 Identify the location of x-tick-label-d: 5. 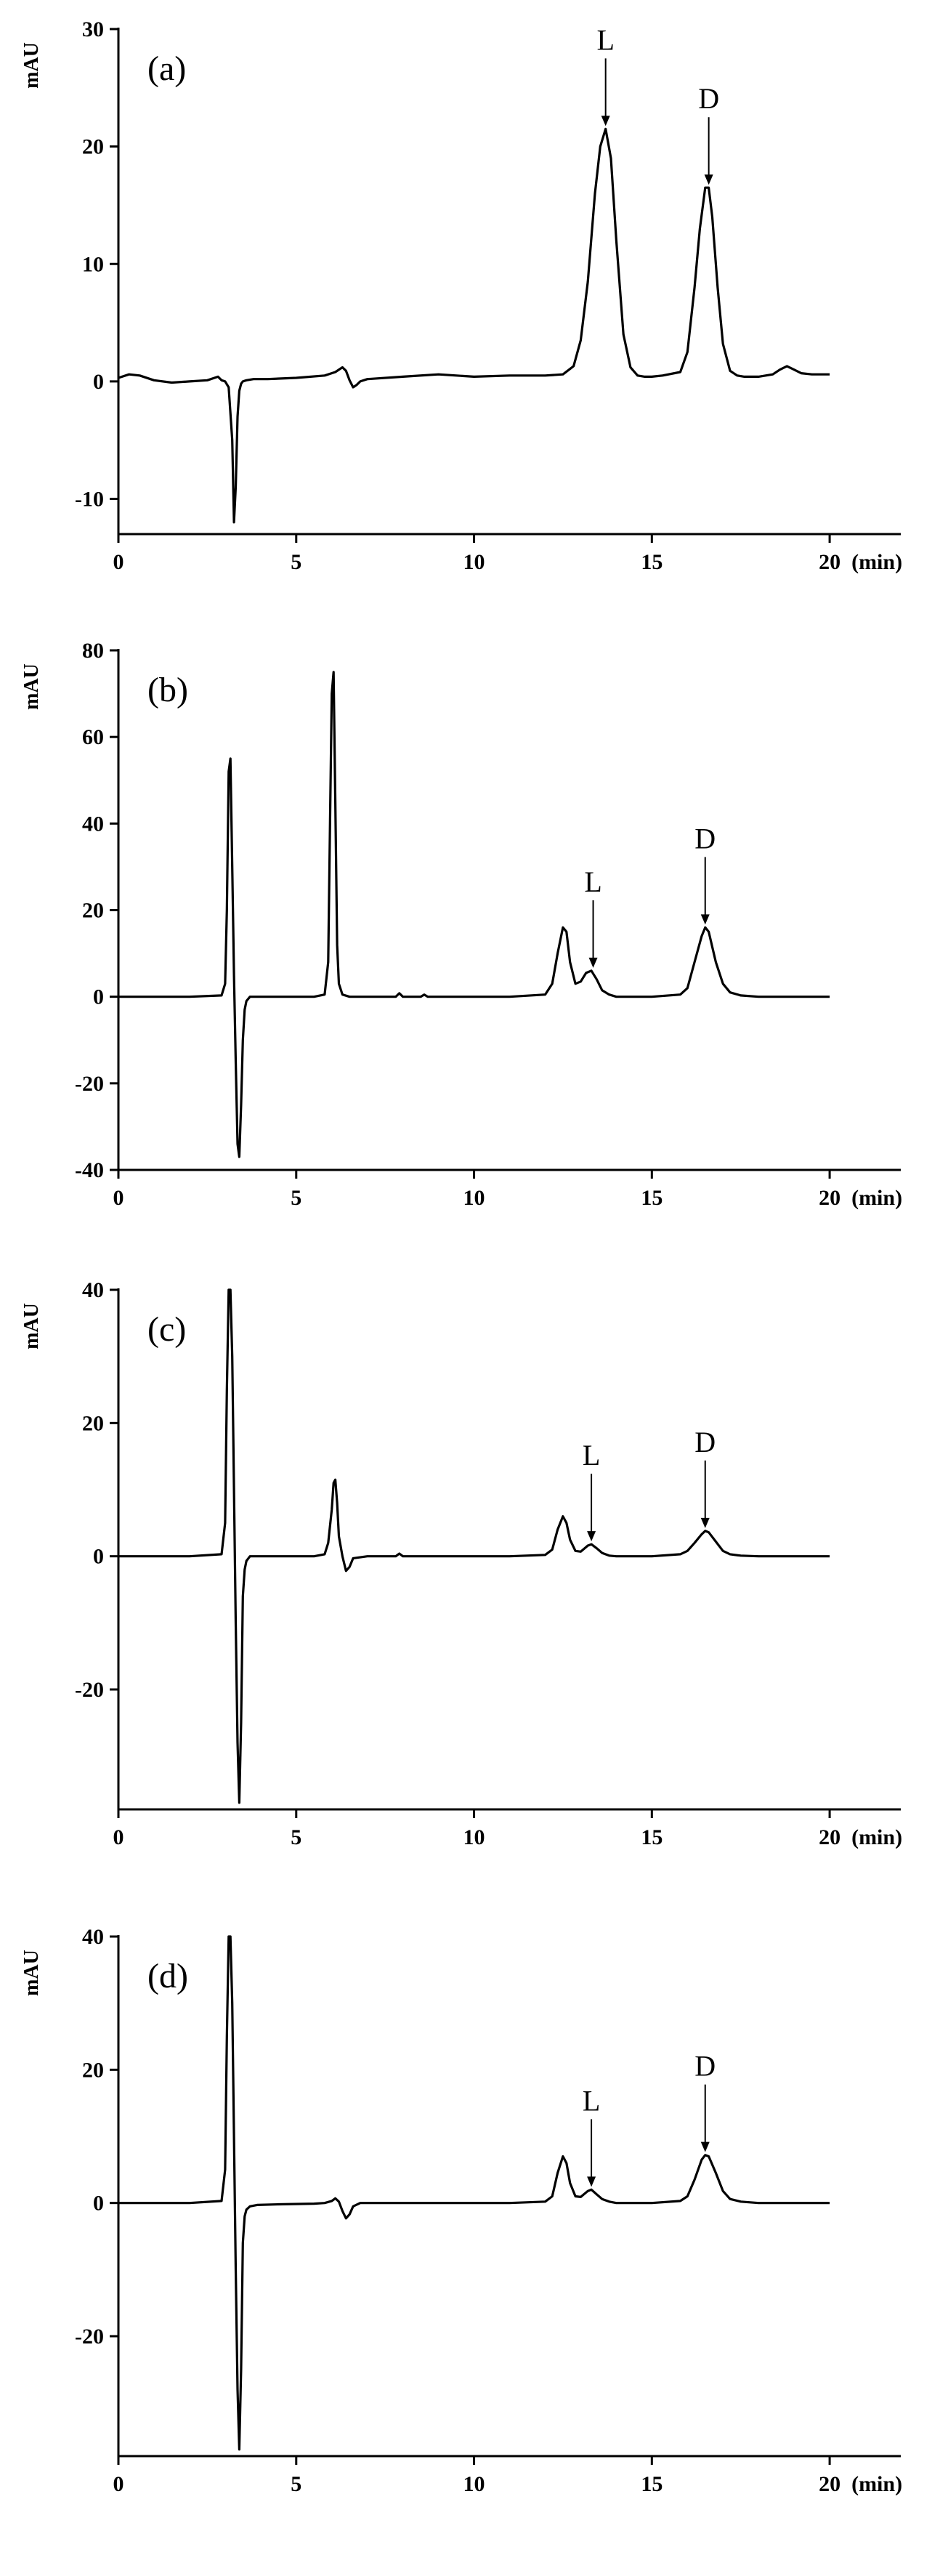
(296, 2484).